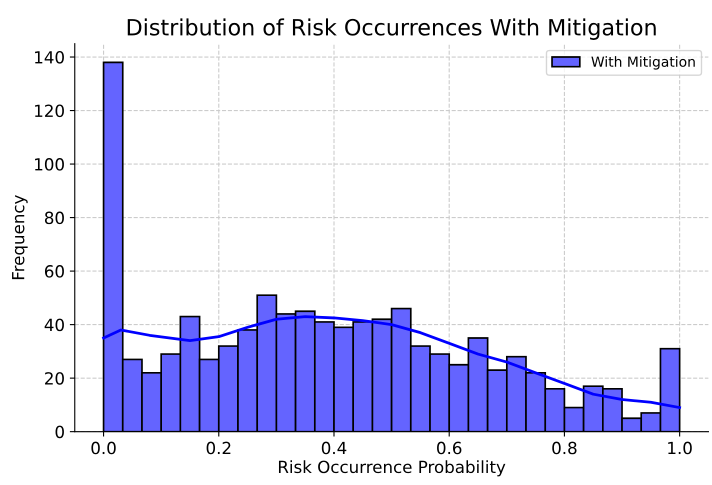  I want to click on x-tick-label: 0.4, so click(334, 448).